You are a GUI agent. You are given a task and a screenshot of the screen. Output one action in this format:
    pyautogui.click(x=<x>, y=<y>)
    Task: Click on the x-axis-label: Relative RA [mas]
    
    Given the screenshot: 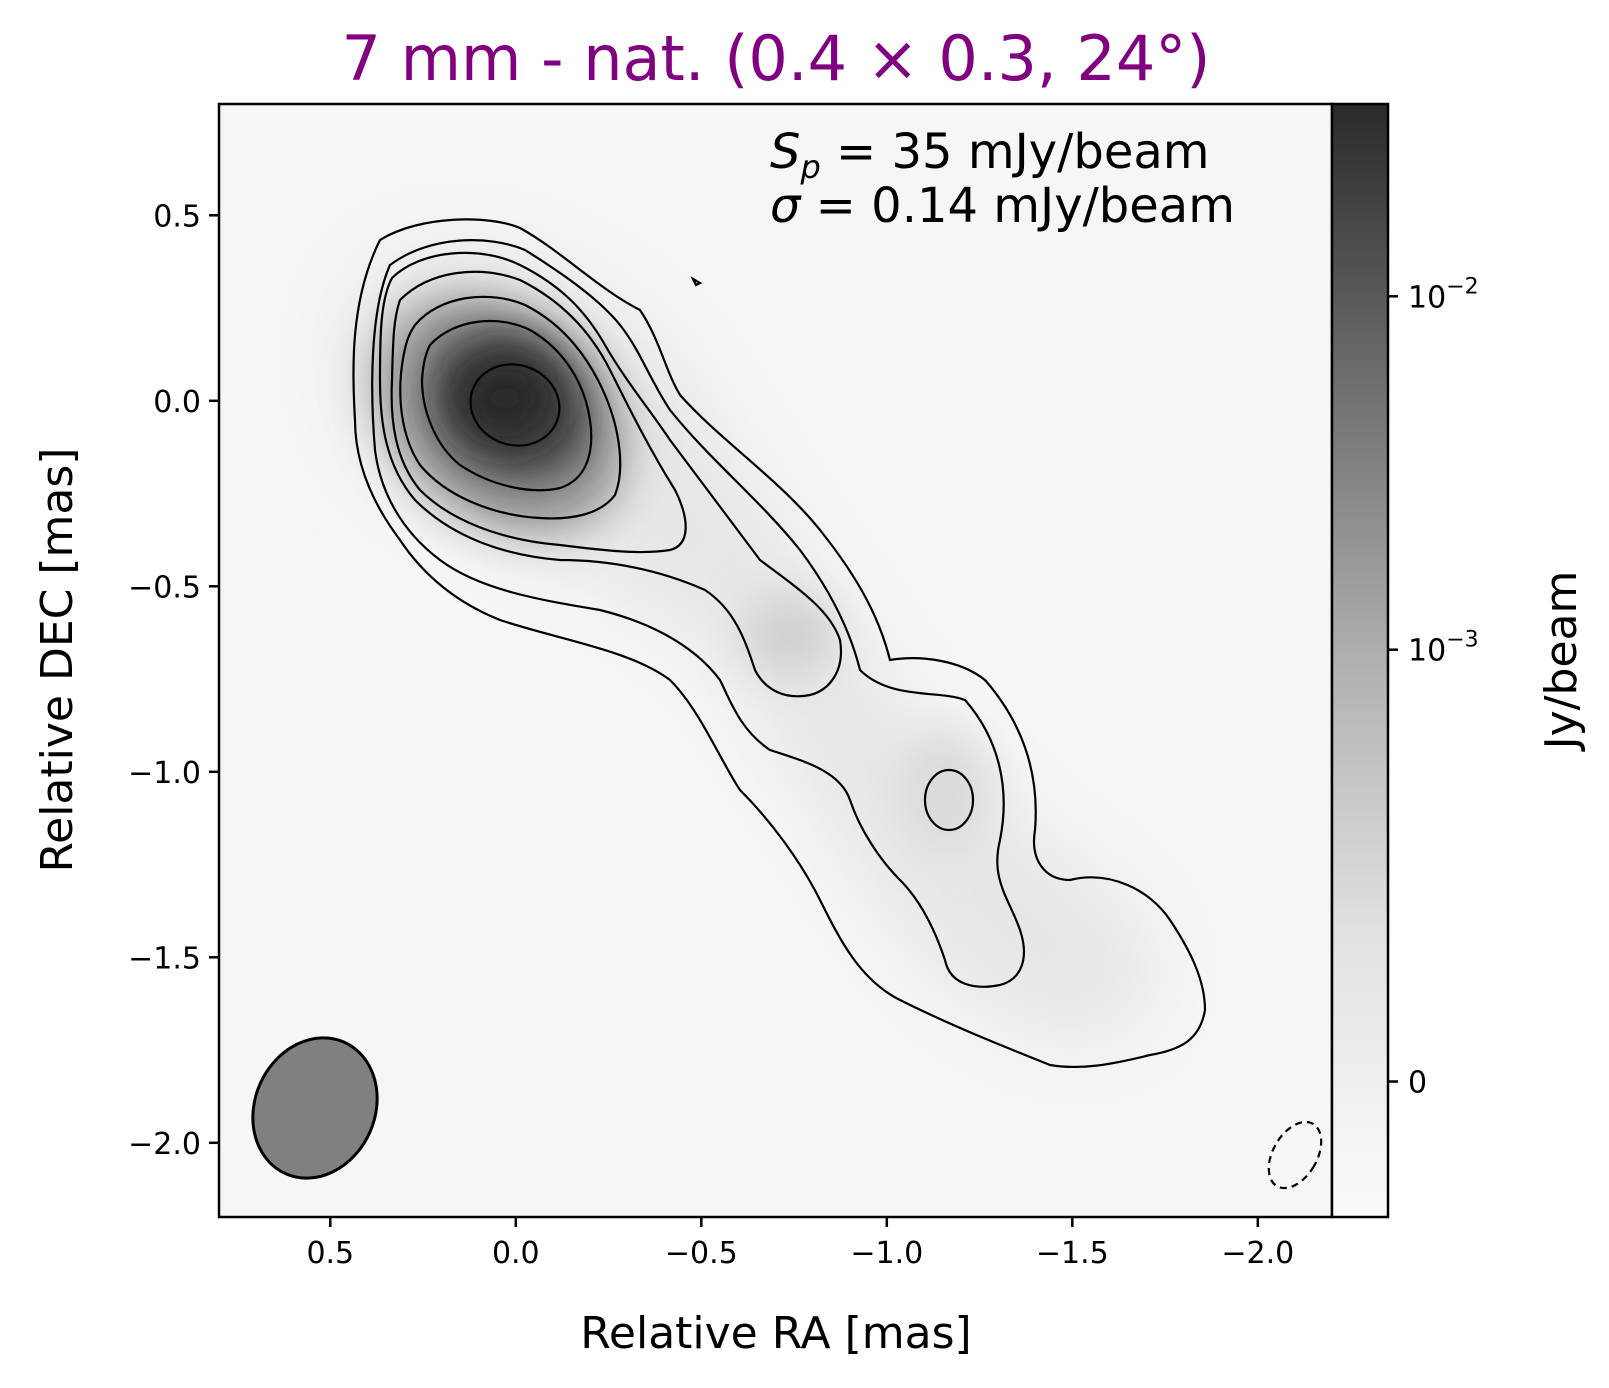 What is the action you would take?
    pyautogui.click(x=775, y=1333)
    